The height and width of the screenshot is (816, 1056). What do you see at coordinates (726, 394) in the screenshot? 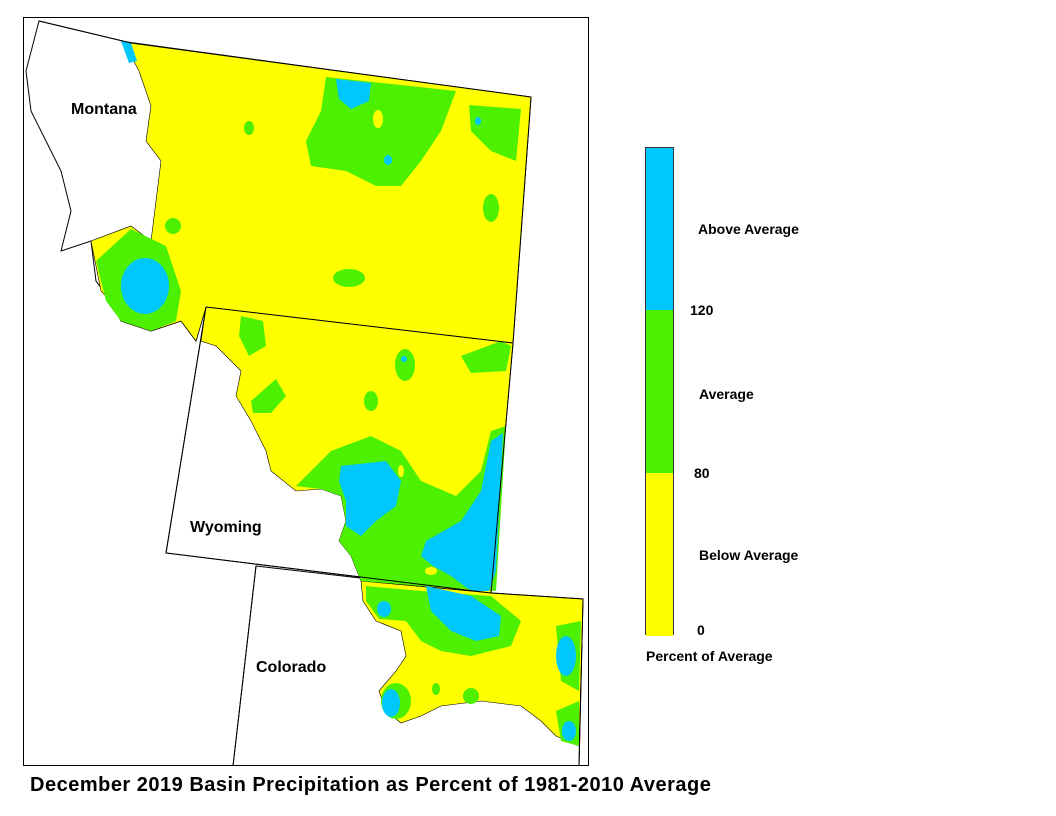
I see `legend-label-average: Average` at bounding box center [726, 394].